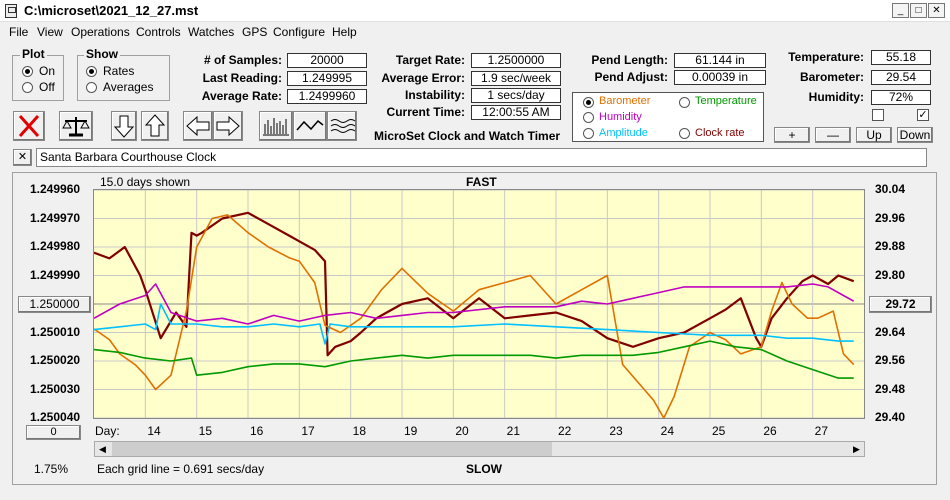 Image resolution: width=950 pixels, height=500 pixels. Describe the element at coordinates (516, 60) in the screenshot. I see `target-rate-value: 1.2500000` at that location.